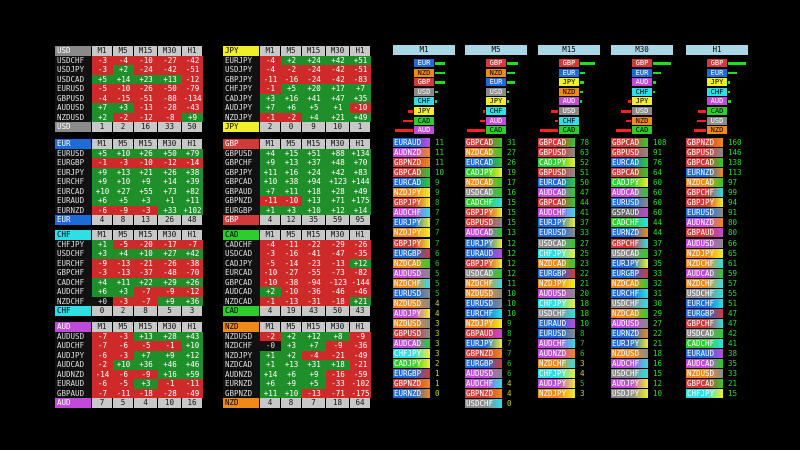  I want to click on ranking-pair-label: EURCAD, so click(629, 163).